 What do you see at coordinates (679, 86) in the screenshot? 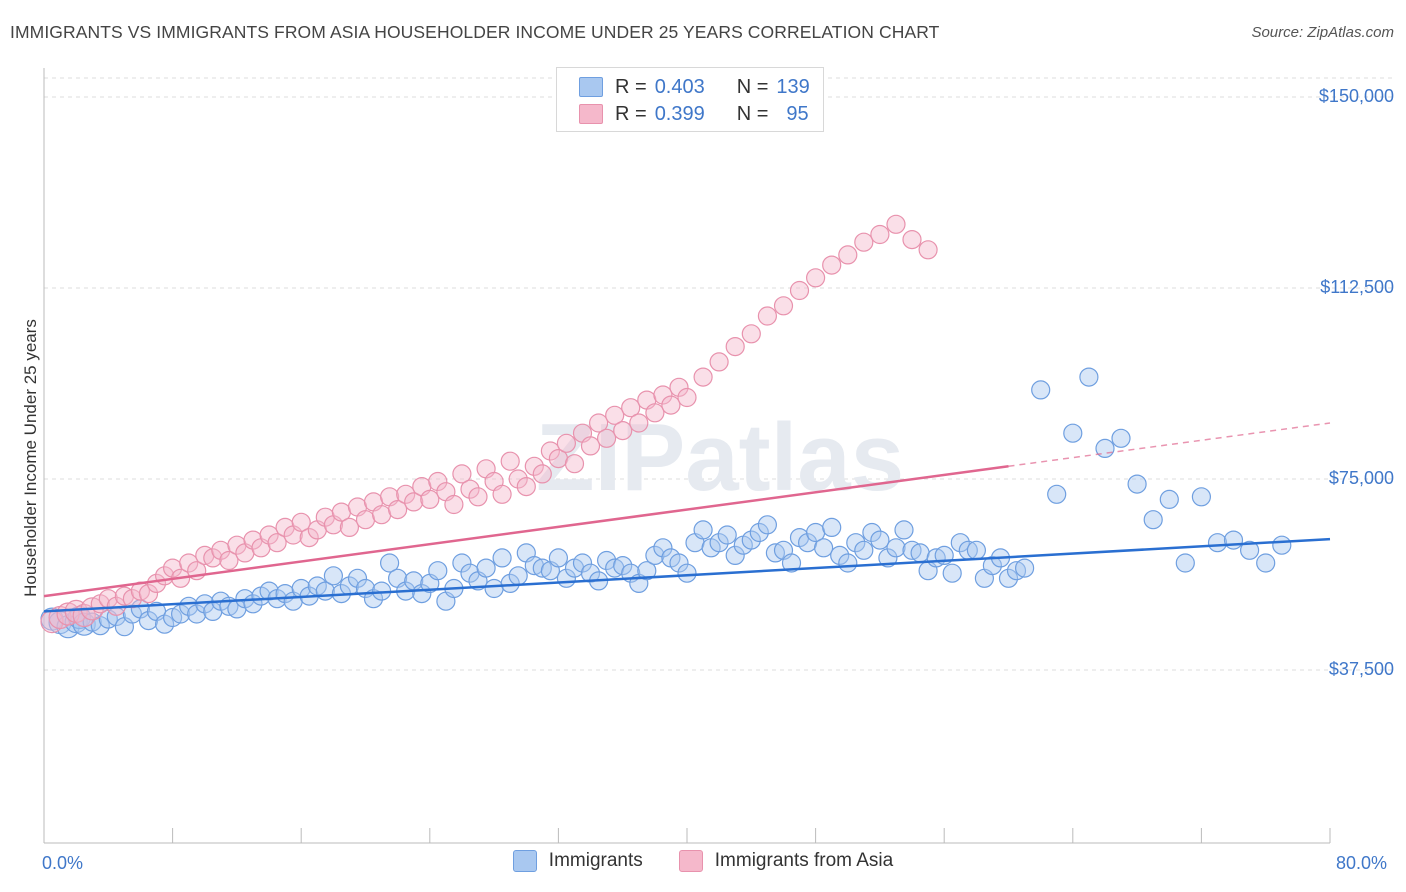
I see `legend-r-value: 0.403` at bounding box center [679, 86].